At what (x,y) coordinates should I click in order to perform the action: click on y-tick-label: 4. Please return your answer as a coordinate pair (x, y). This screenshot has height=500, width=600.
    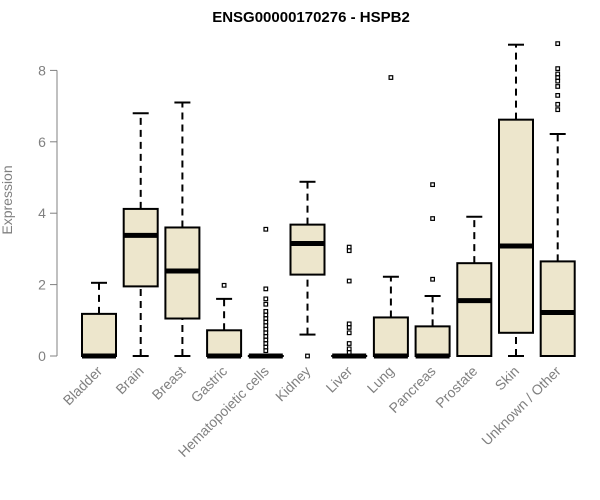
    Looking at the image, I should click on (42, 213).